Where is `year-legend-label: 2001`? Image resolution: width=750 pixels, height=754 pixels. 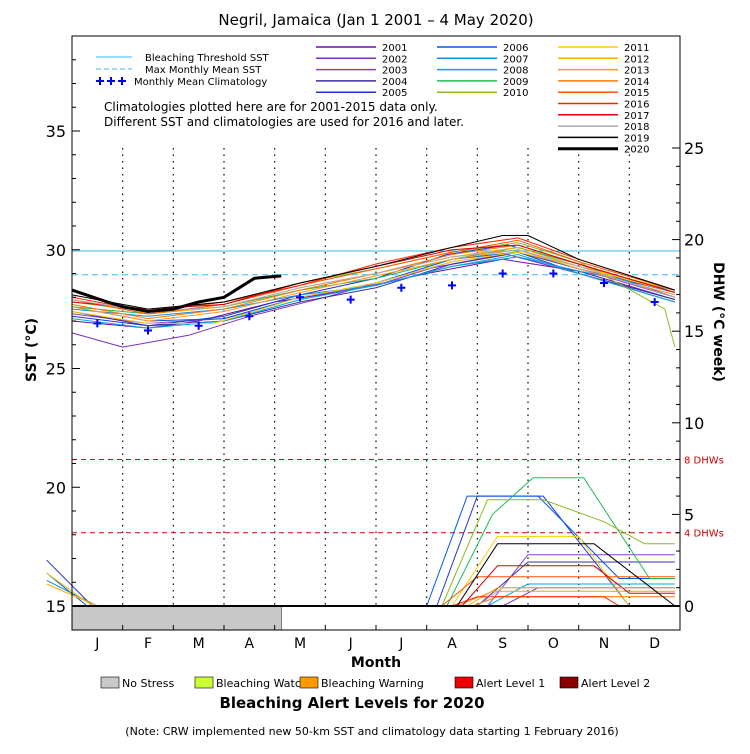 year-legend-label: 2001 is located at coordinates (394, 48).